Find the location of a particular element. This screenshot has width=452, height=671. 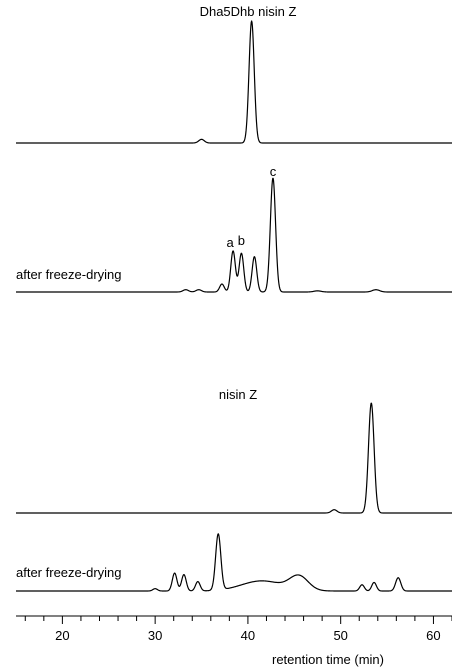

panel-2-title: nisin Z is located at coordinates (238, 394).